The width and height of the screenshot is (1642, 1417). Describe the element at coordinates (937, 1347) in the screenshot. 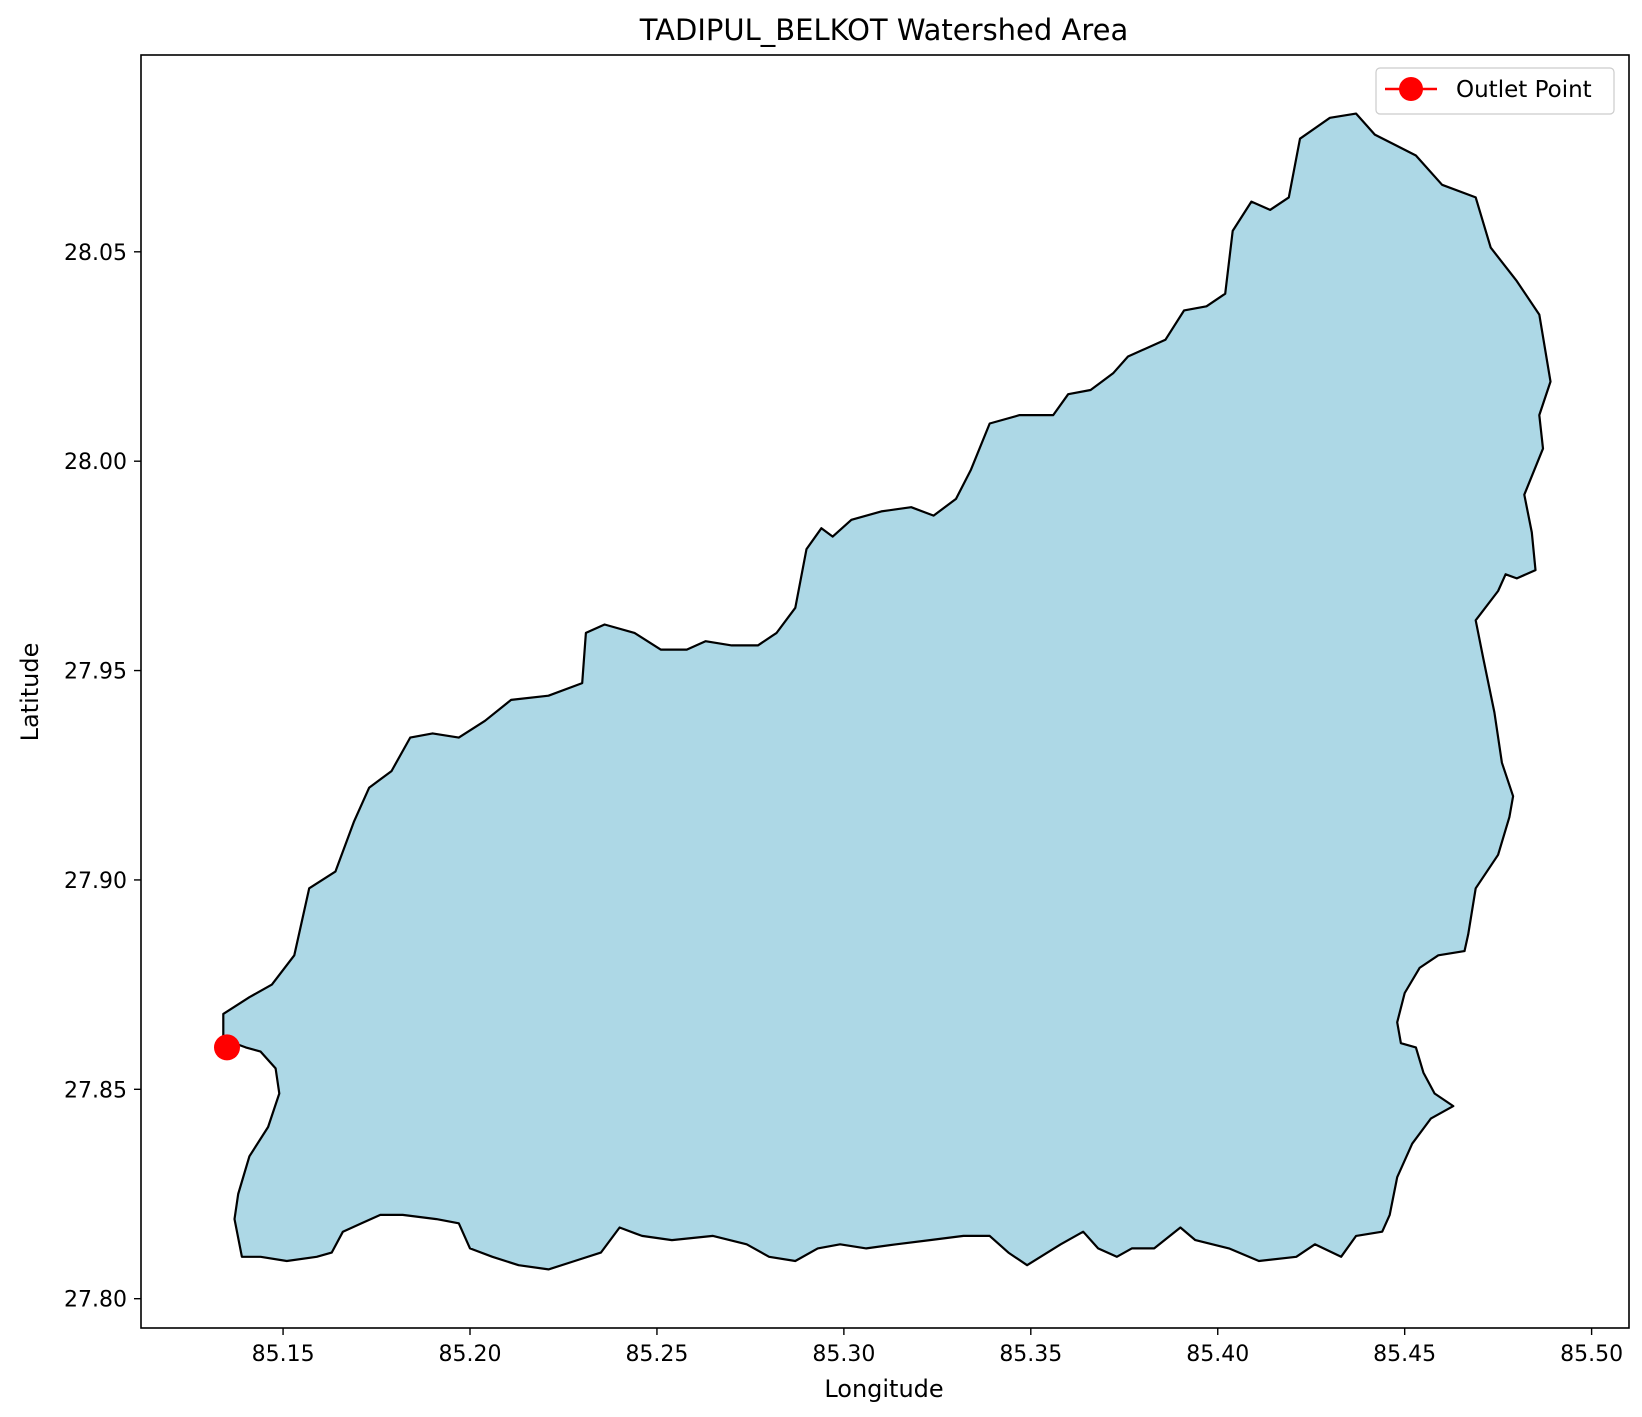

I see `x-axis-ticks: 85.15 85.20 85.25 85.30 85.35 85.40 85.45 85.50` at that location.